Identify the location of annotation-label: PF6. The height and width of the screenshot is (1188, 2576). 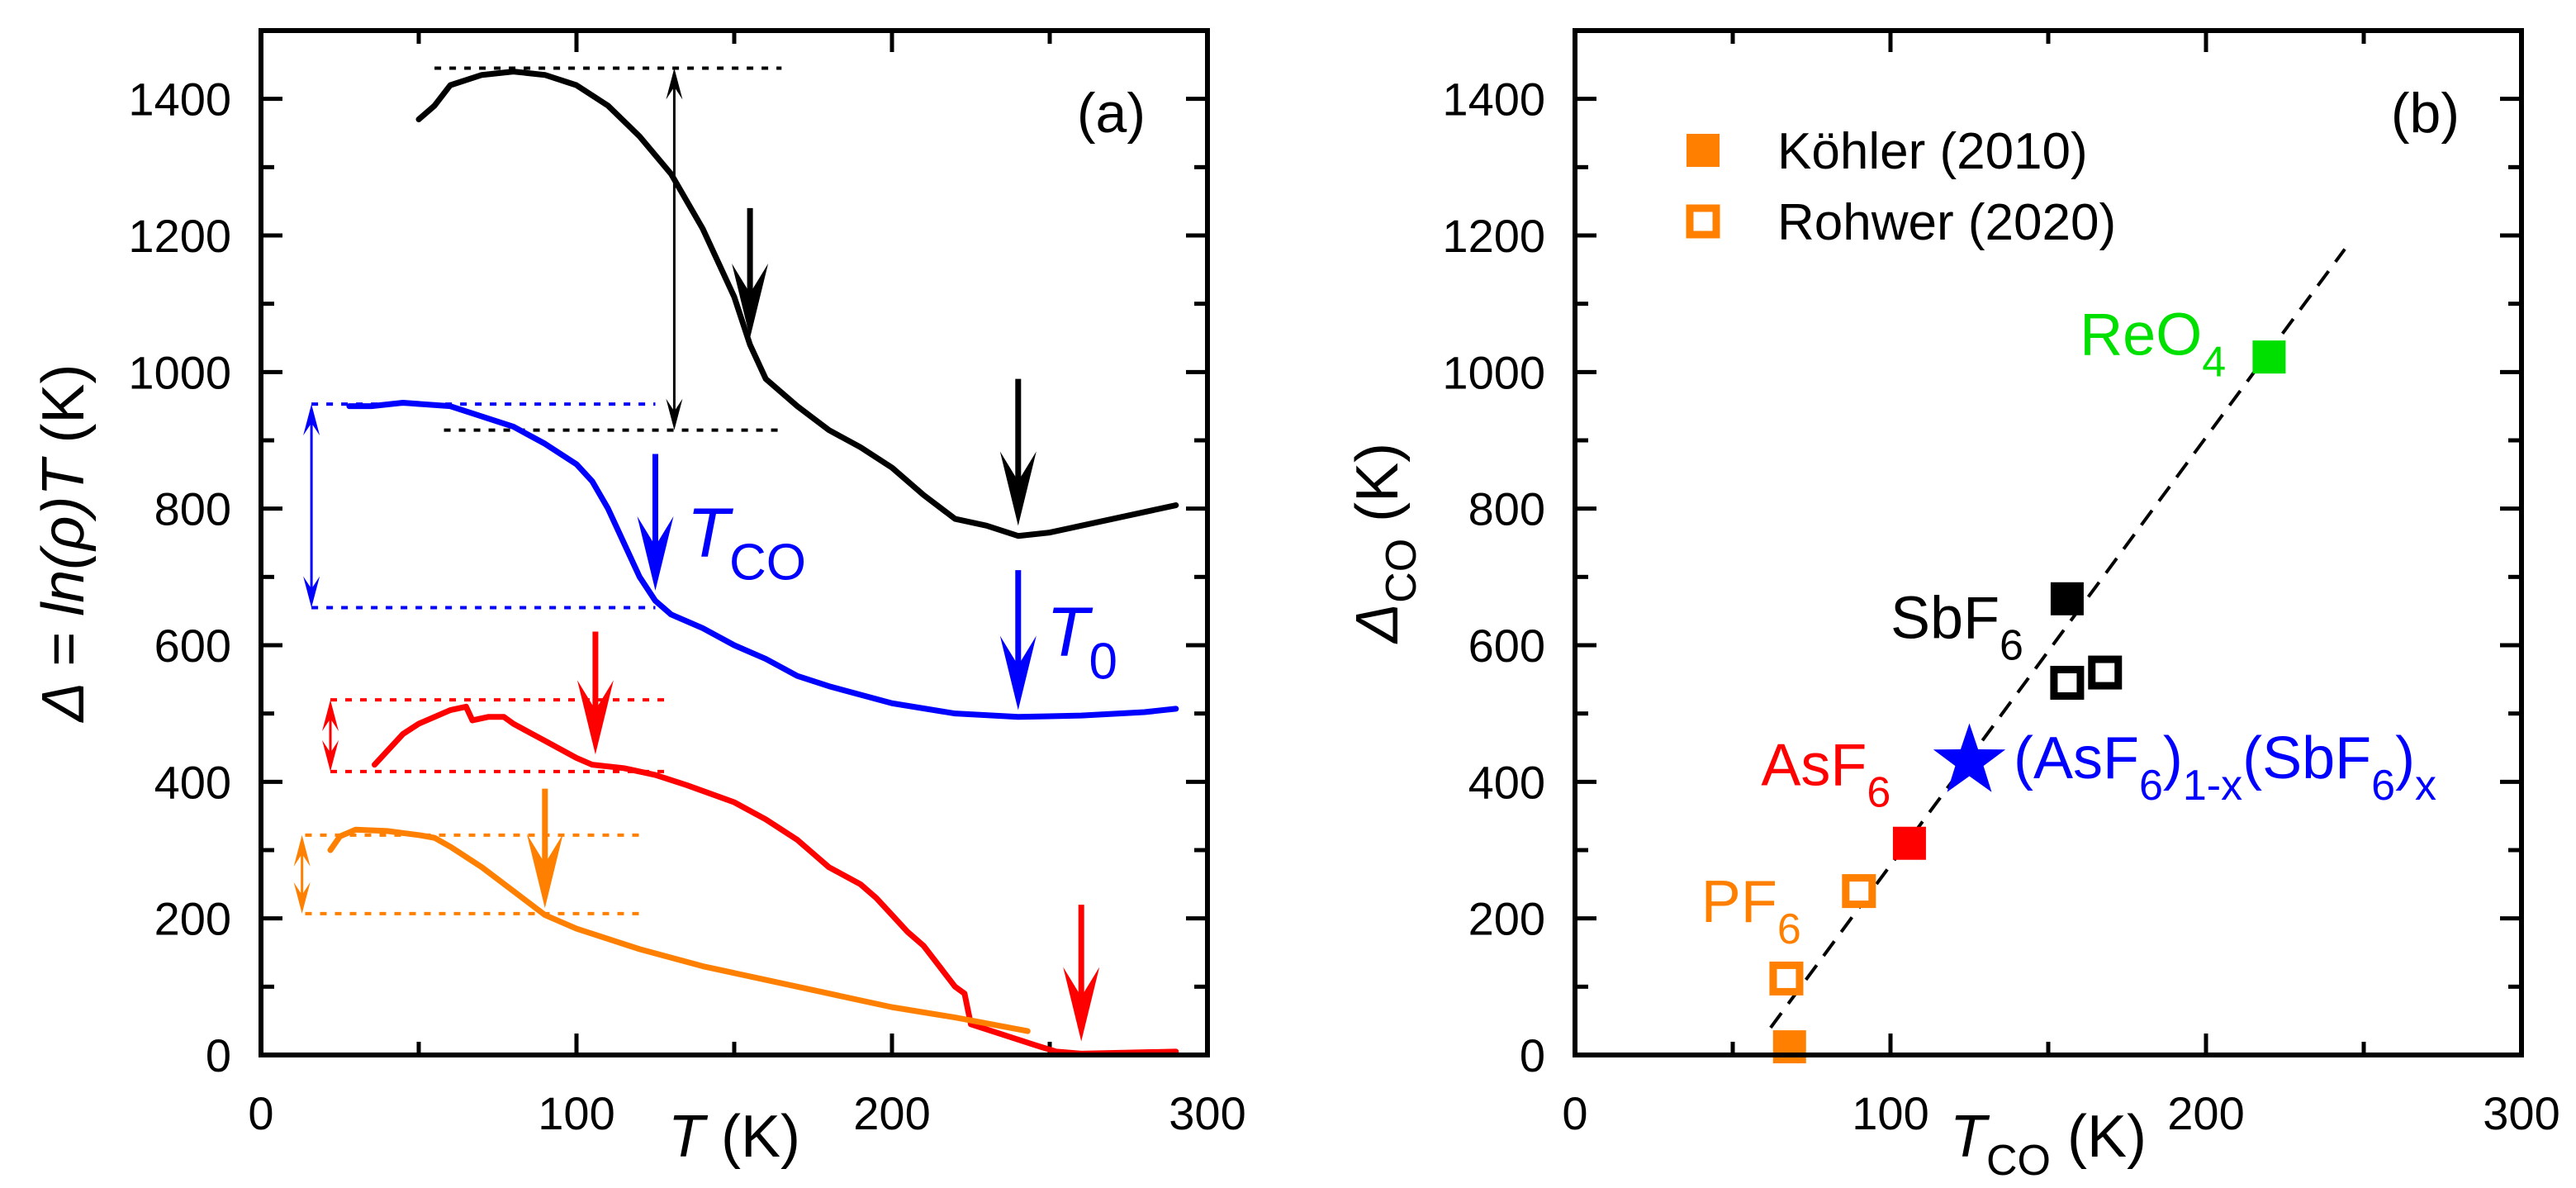
(1751, 911).